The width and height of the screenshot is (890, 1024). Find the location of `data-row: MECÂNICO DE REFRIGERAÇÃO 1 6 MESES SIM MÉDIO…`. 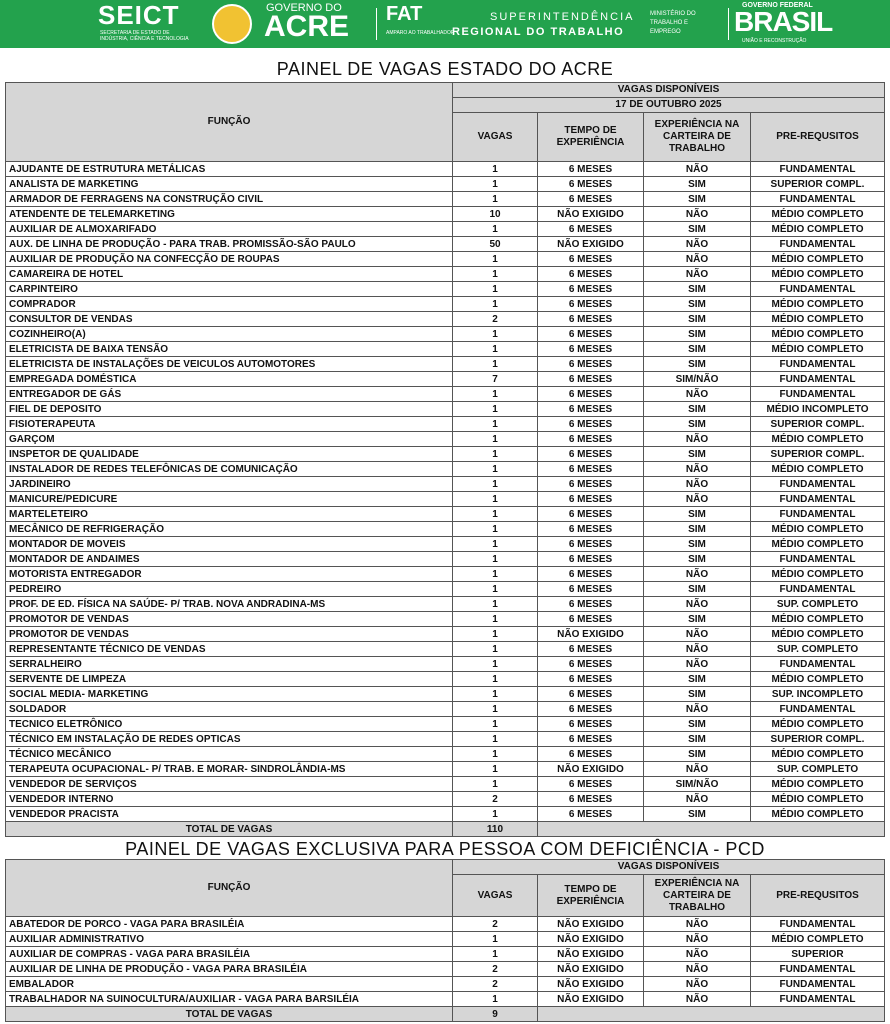

data-row: MECÂNICO DE REFRIGERAÇÃO 1 6 MESES SIM MÉDIO… is located at coordinates (445, 529).